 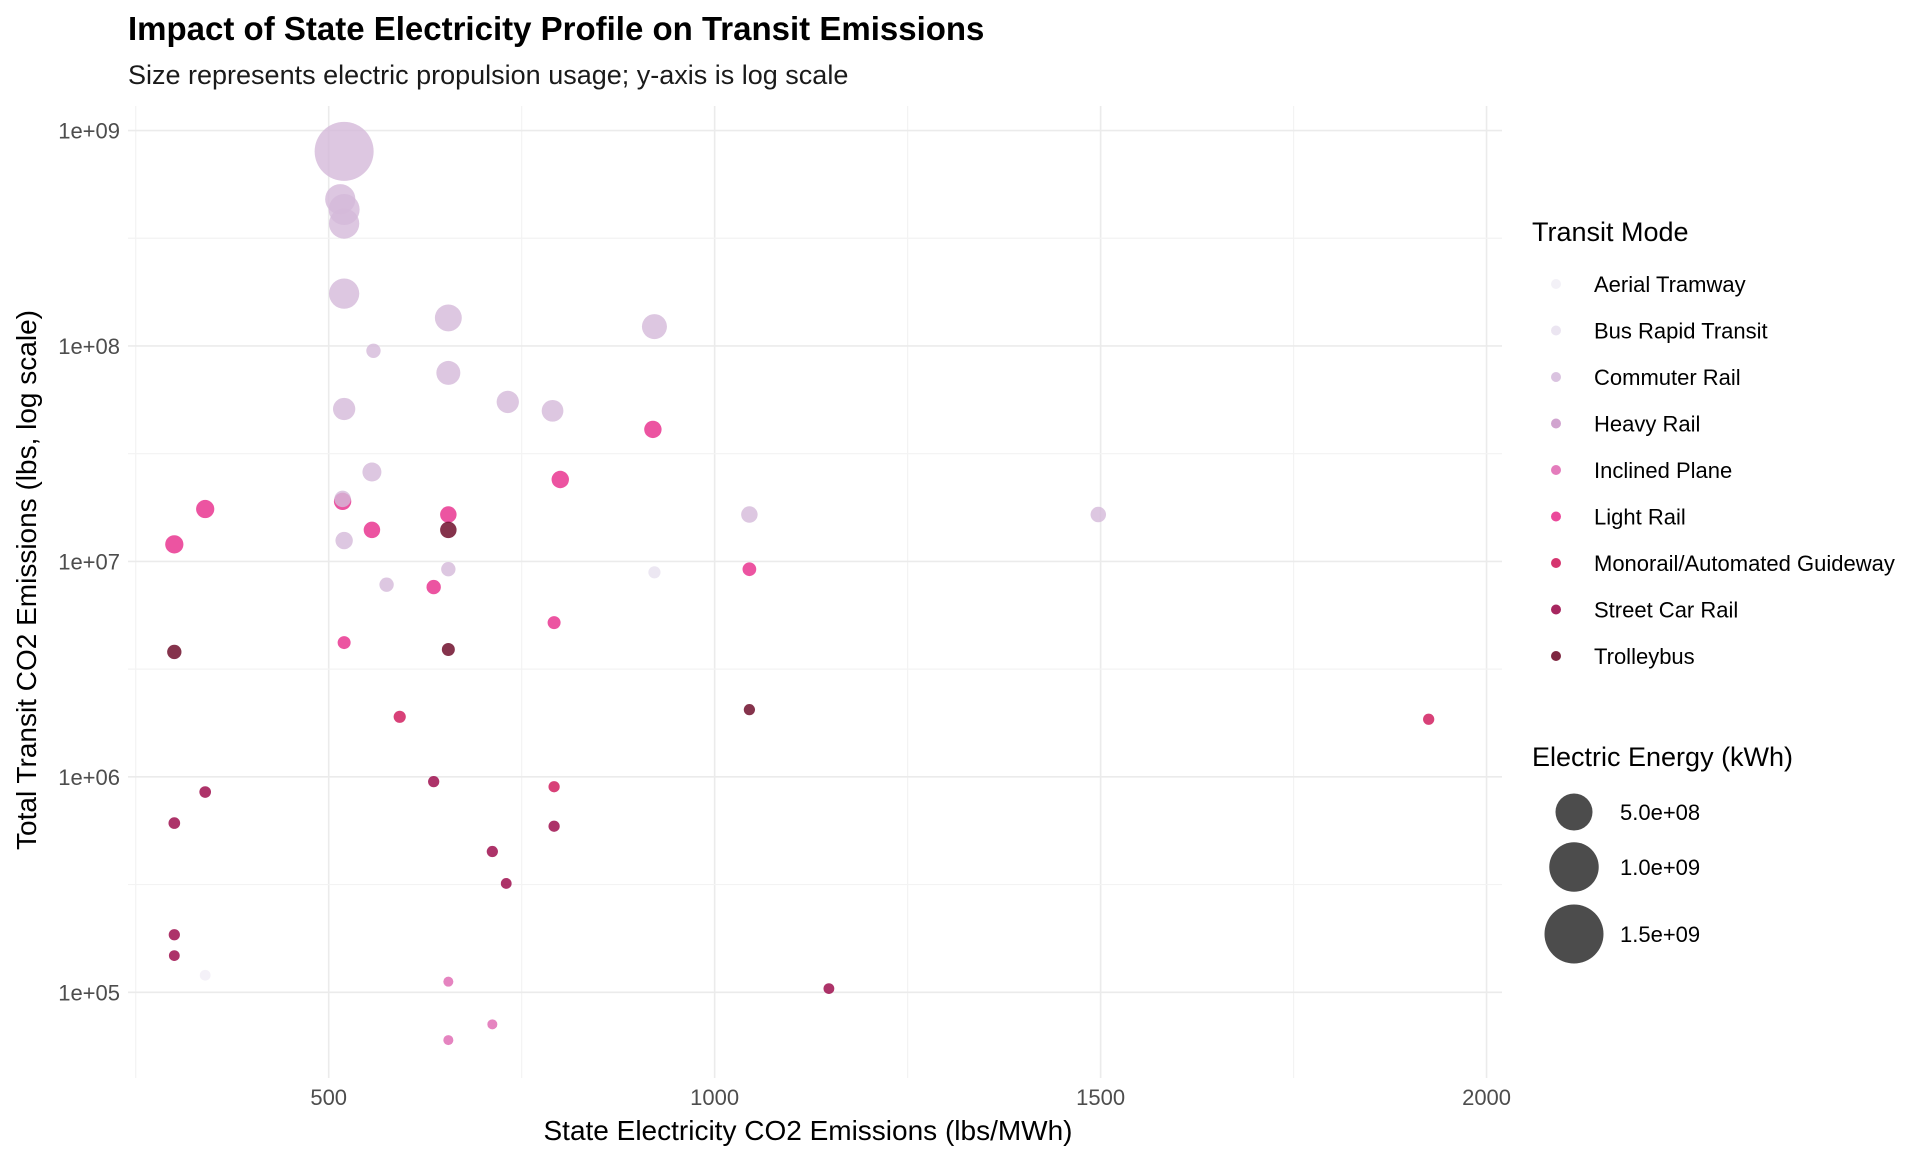 What do you see at coordinates (910, 1097) in the screenshot?
I see `x-axis-ticks: 500 1000 1500 2000` at bounding box center [910, 1097].